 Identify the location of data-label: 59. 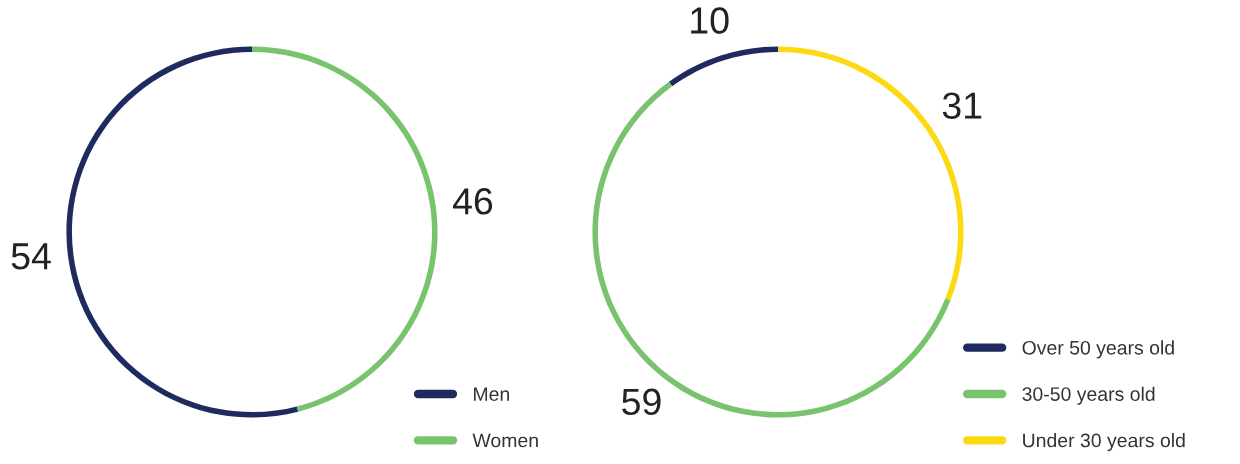
(641, 402).